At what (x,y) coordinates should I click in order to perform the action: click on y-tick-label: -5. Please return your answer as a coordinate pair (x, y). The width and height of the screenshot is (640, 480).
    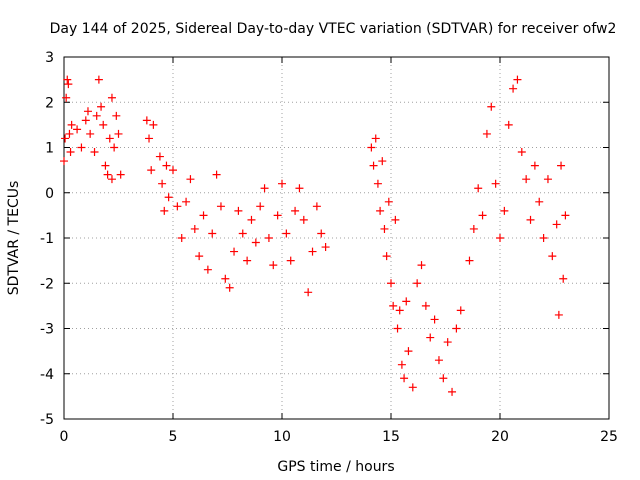
    Looking at the image, I should click on (47, 420).